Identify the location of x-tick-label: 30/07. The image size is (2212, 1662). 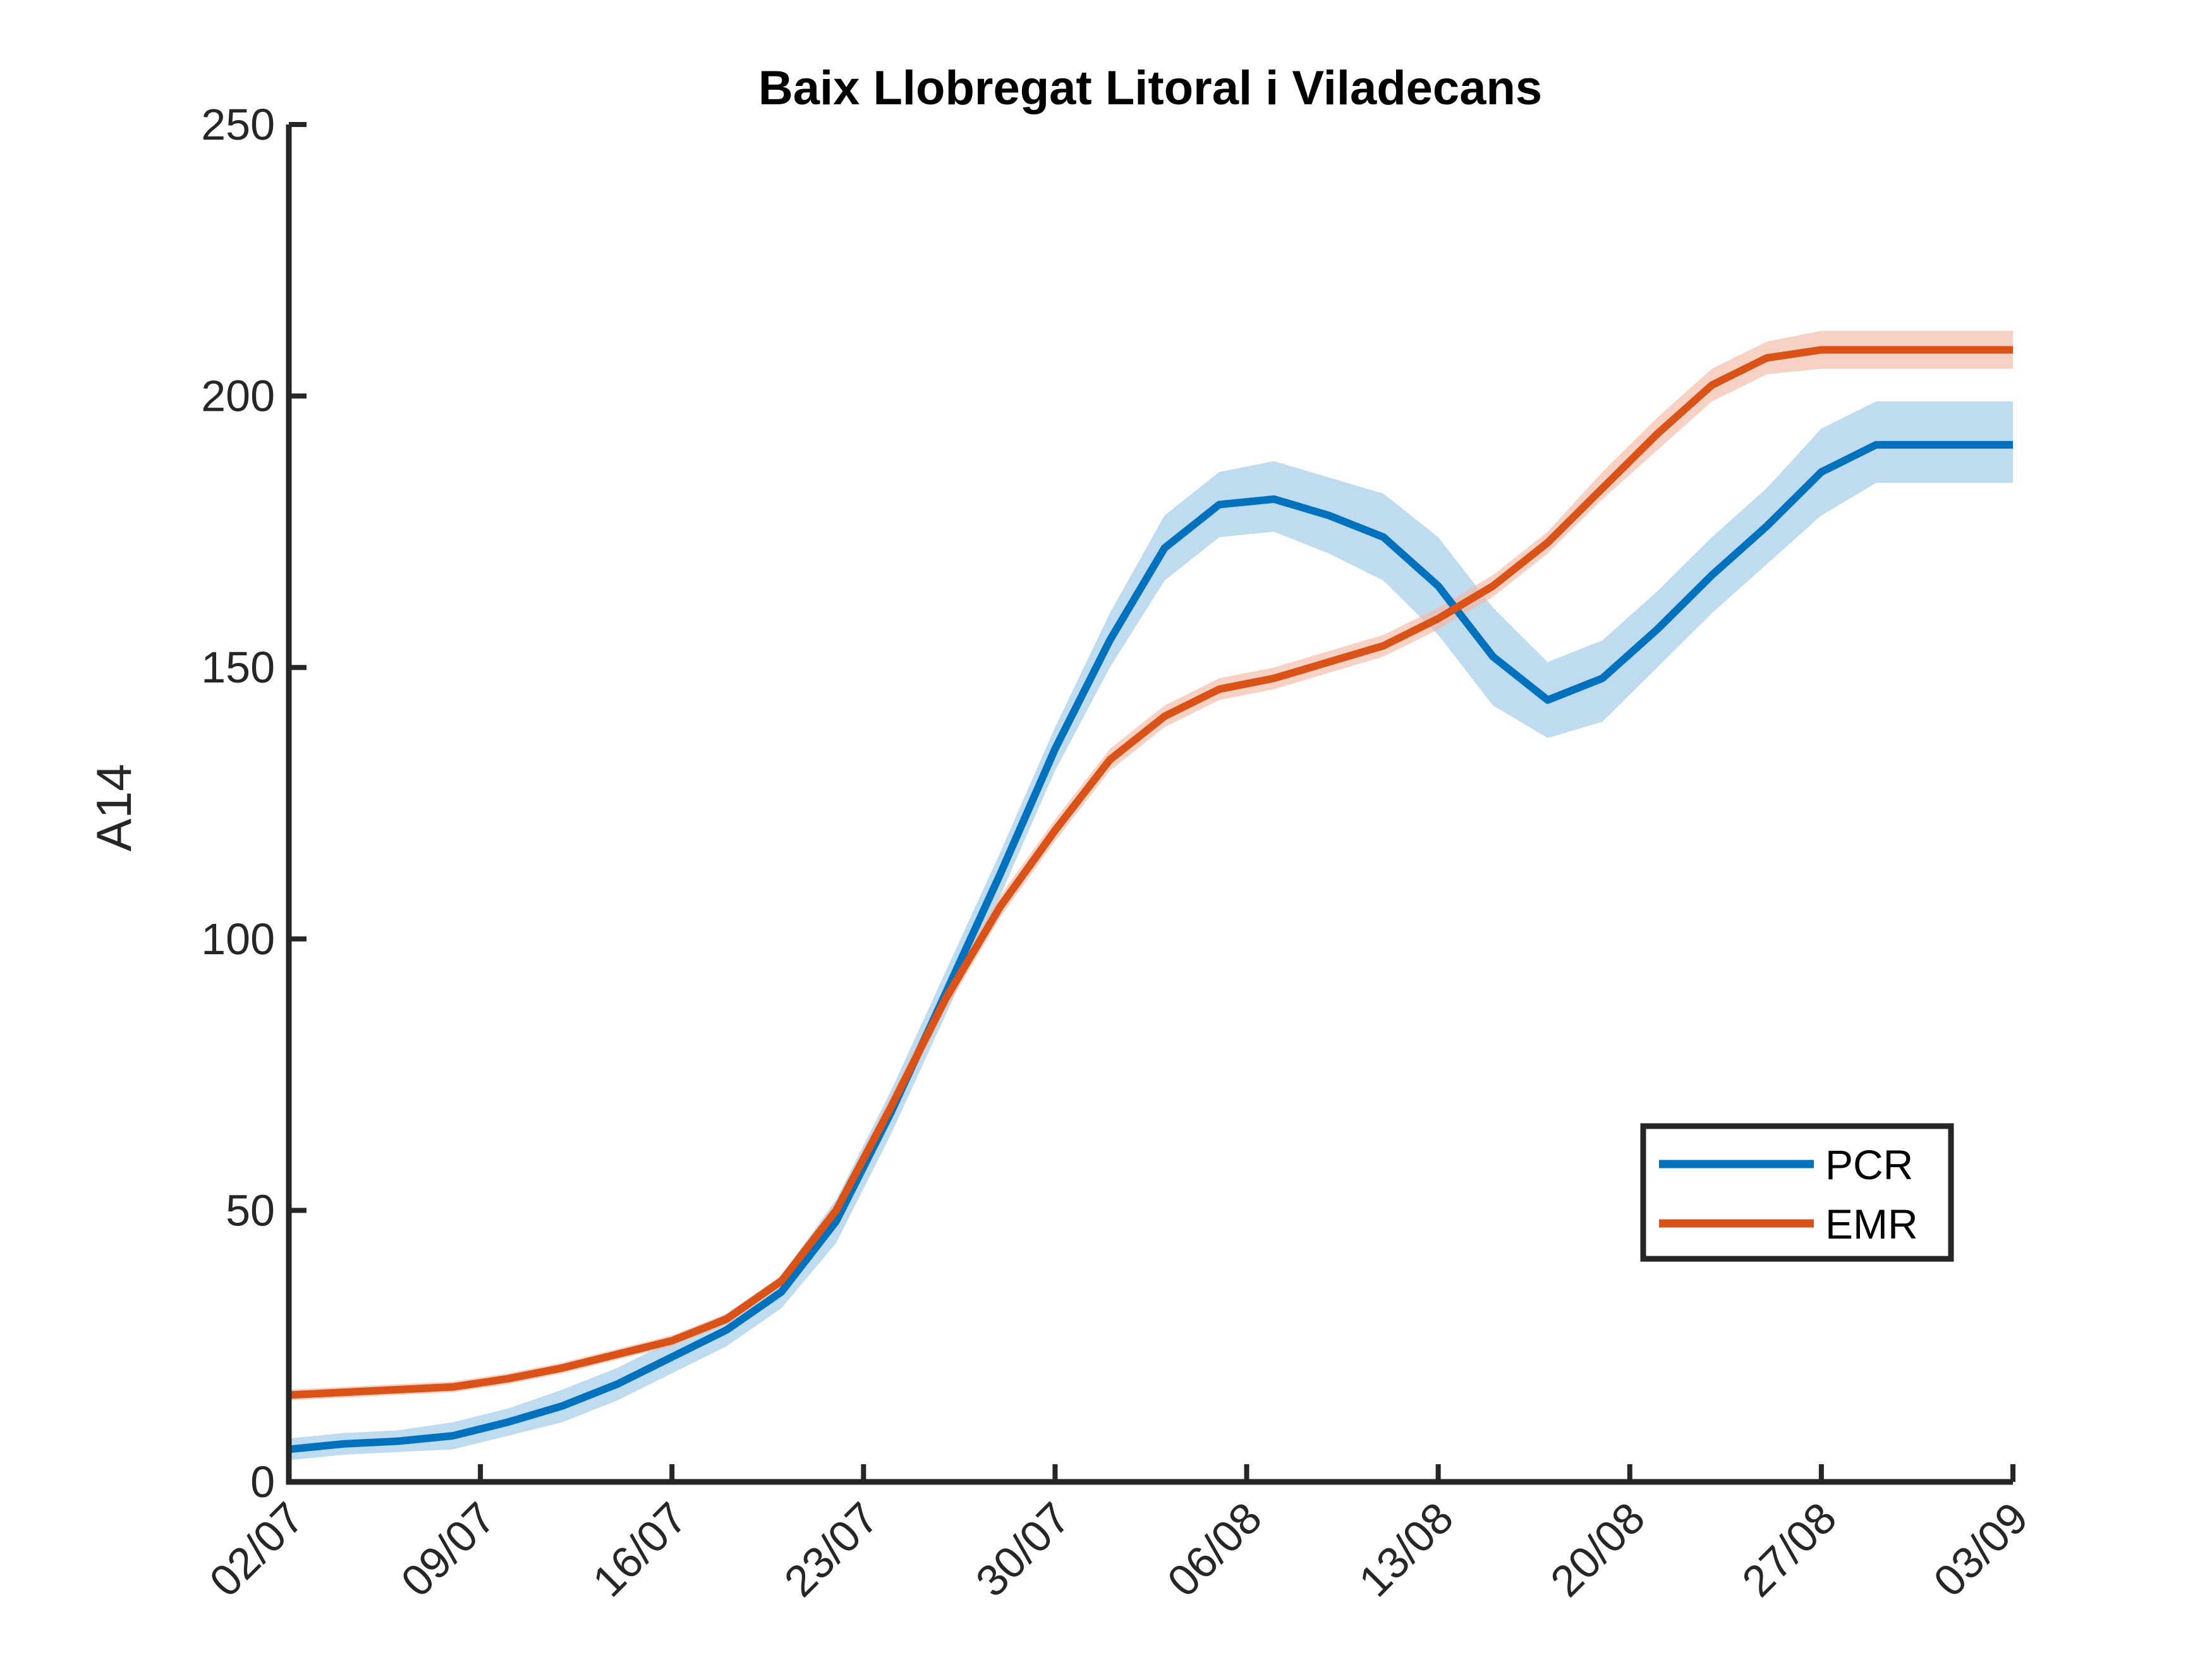
(1022, 1549).